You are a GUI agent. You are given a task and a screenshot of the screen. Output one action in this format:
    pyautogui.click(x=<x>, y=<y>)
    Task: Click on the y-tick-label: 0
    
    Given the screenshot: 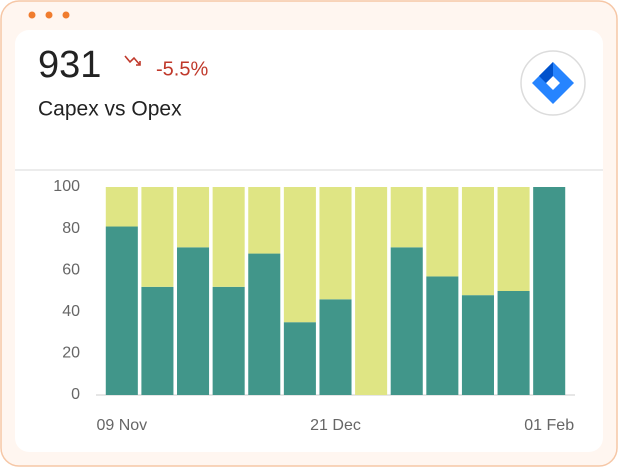 What is the action you would take?
    pyautogui.click(x=75, y=394)
    